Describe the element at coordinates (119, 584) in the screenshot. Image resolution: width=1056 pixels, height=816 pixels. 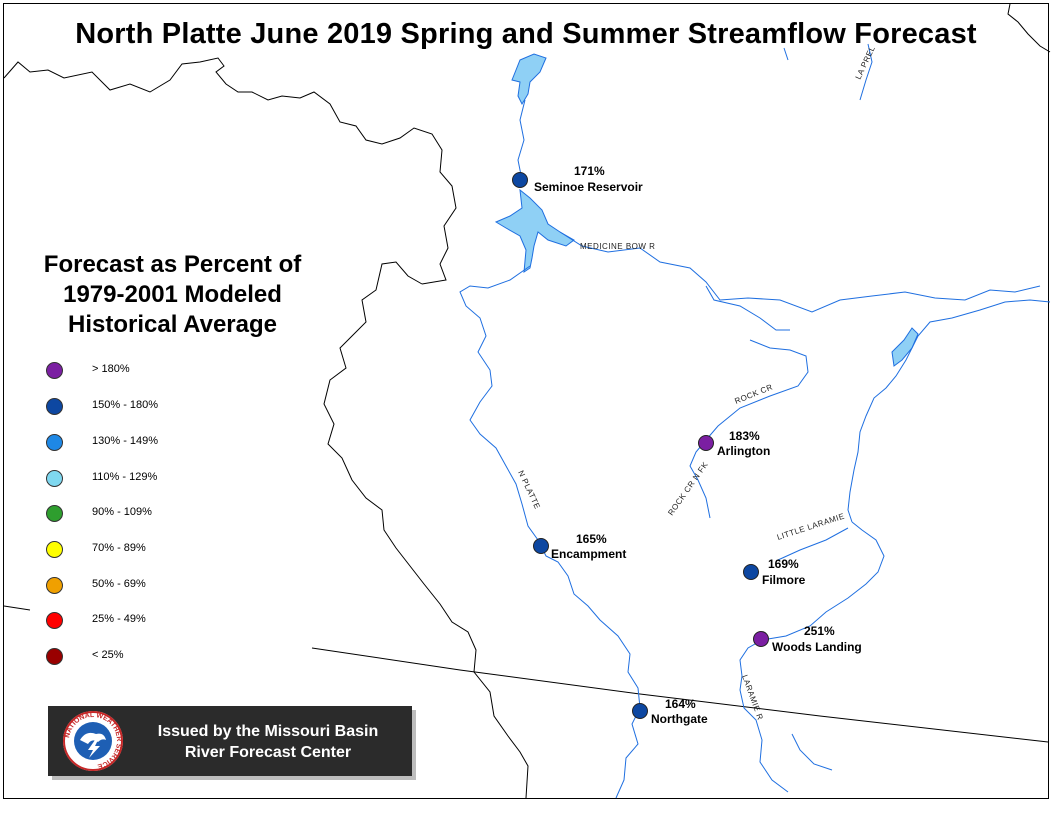
I see `legend-label: 50% - 69%` at that location.